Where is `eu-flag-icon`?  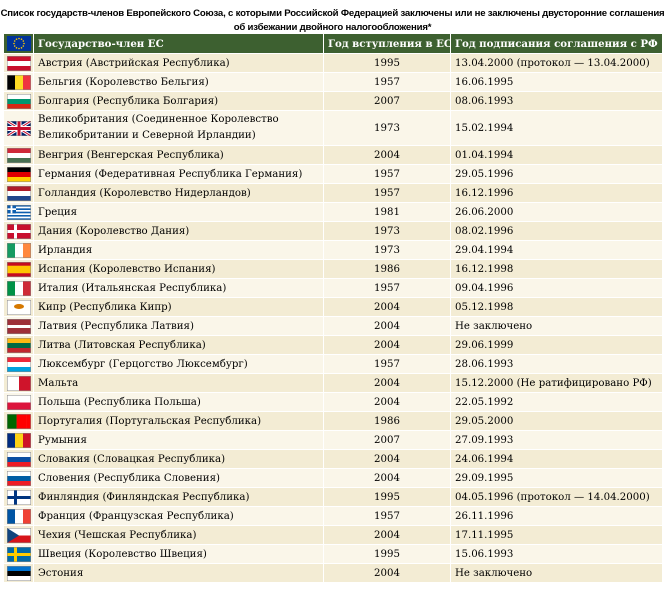 eu-flag-icon is located at coordinates (19, 43).